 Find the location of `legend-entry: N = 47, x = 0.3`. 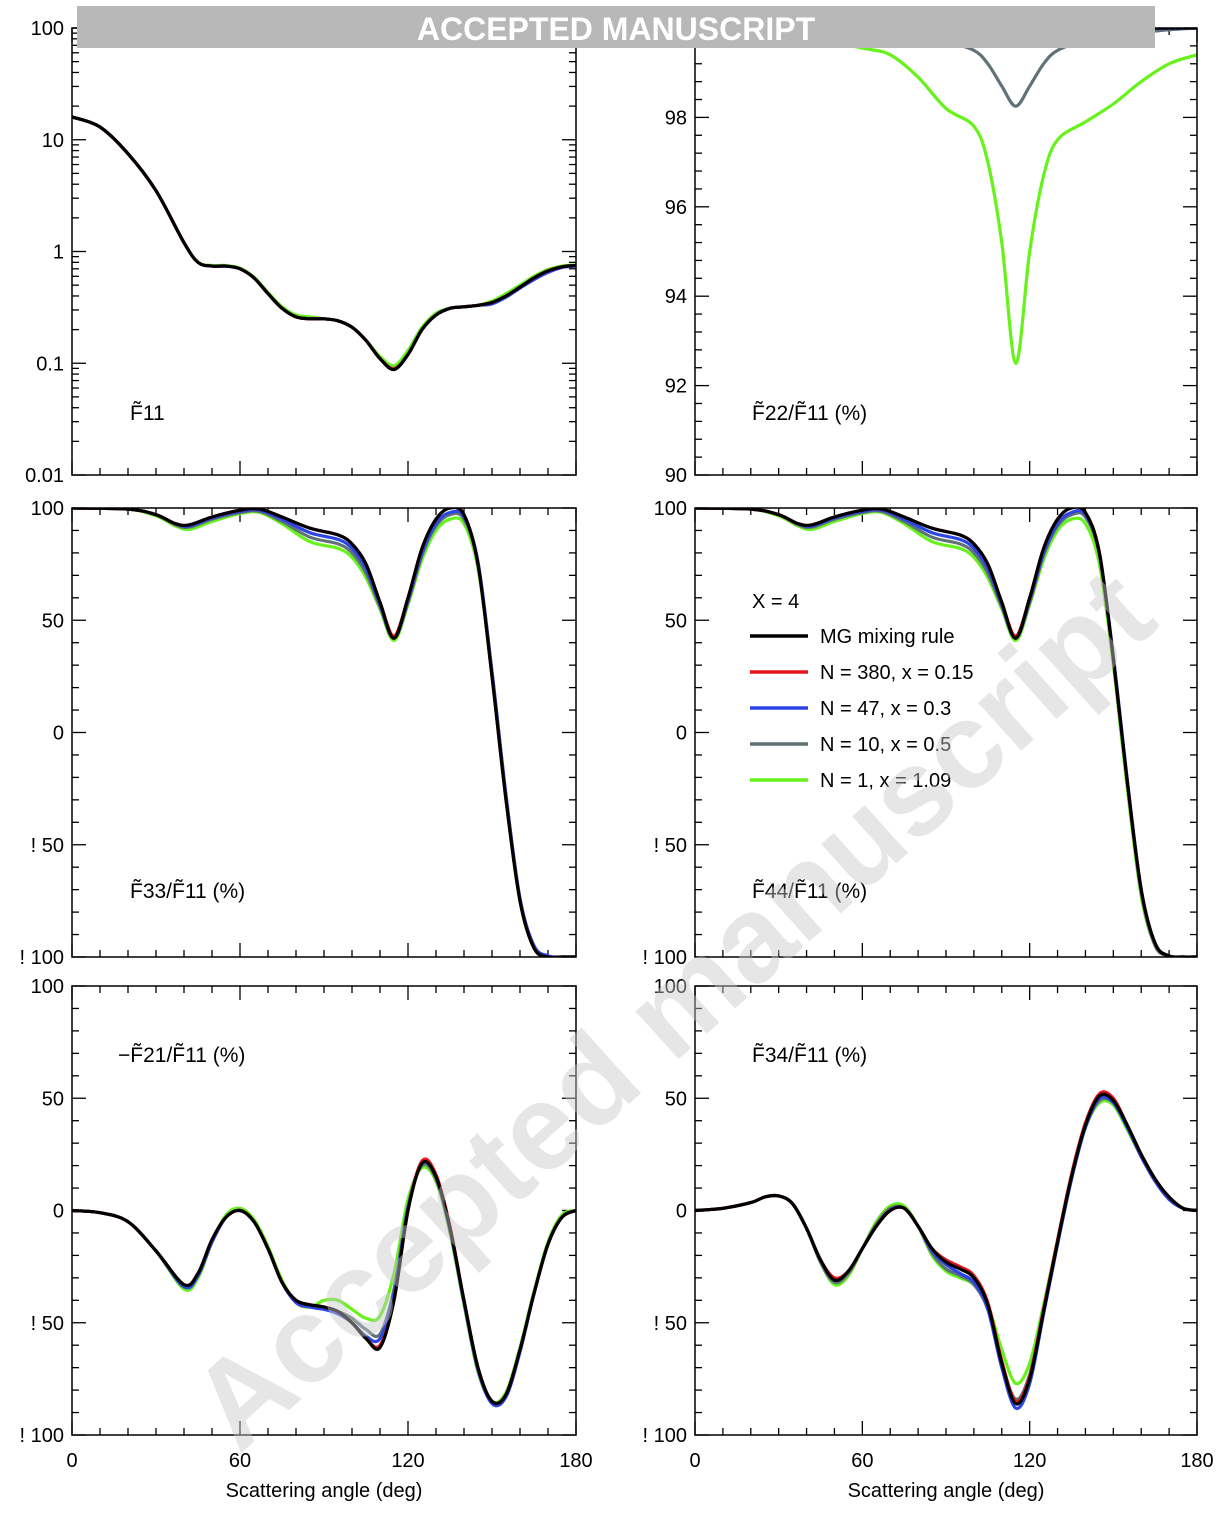

legend-entry: N = 47, x = 0.3 is located at coordinates (885, 709).